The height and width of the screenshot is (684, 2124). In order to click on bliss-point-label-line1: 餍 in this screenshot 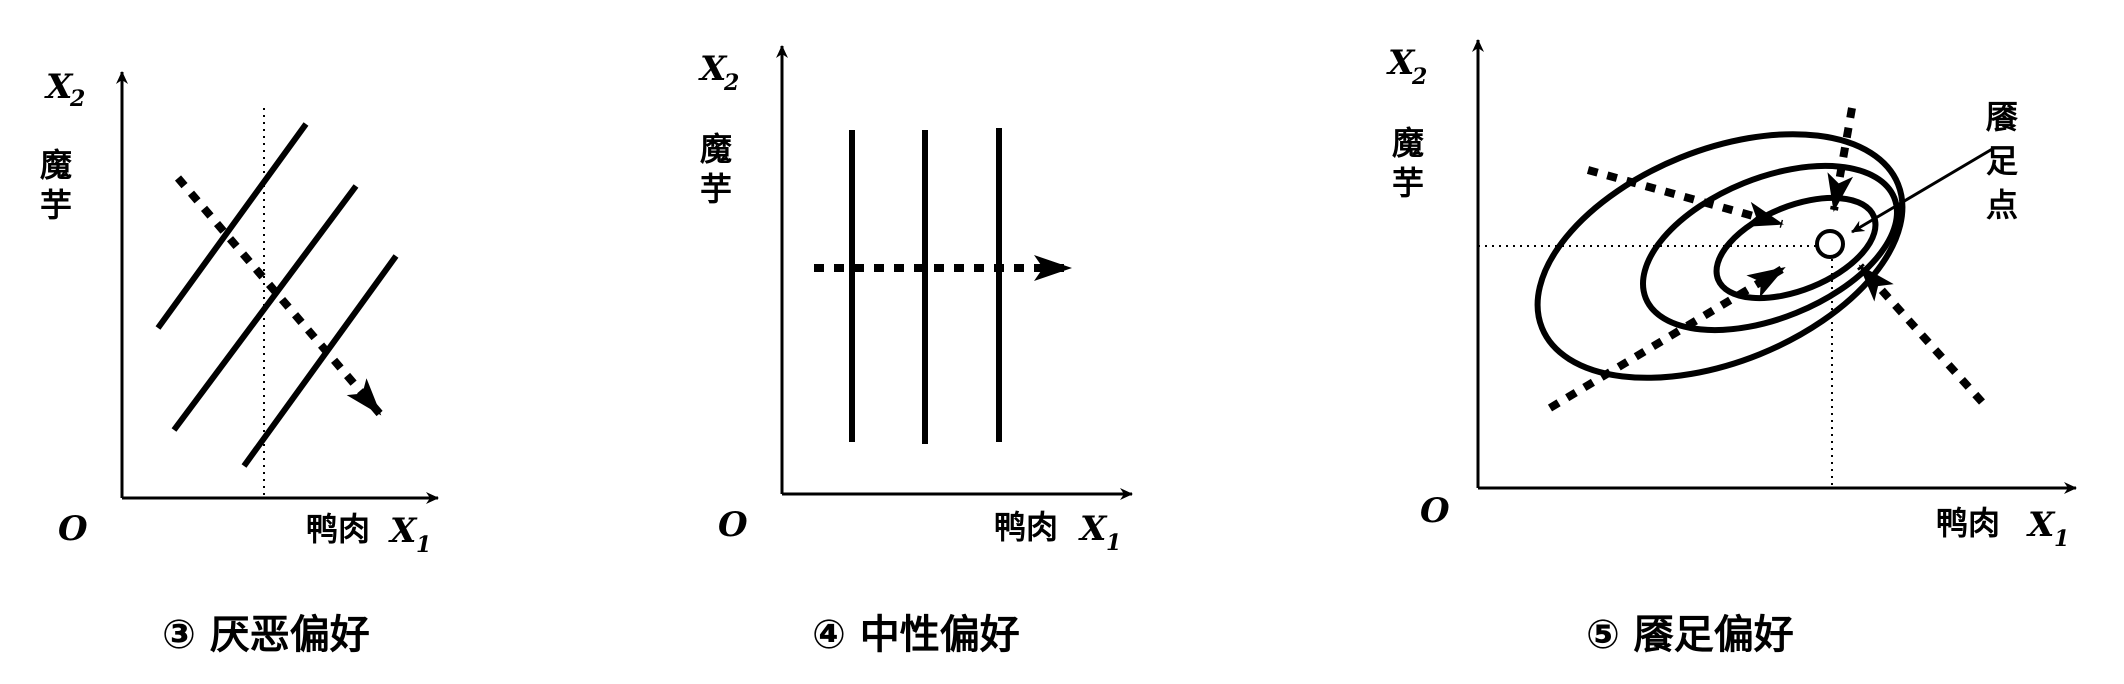, I will do `click(2002, 117)`.